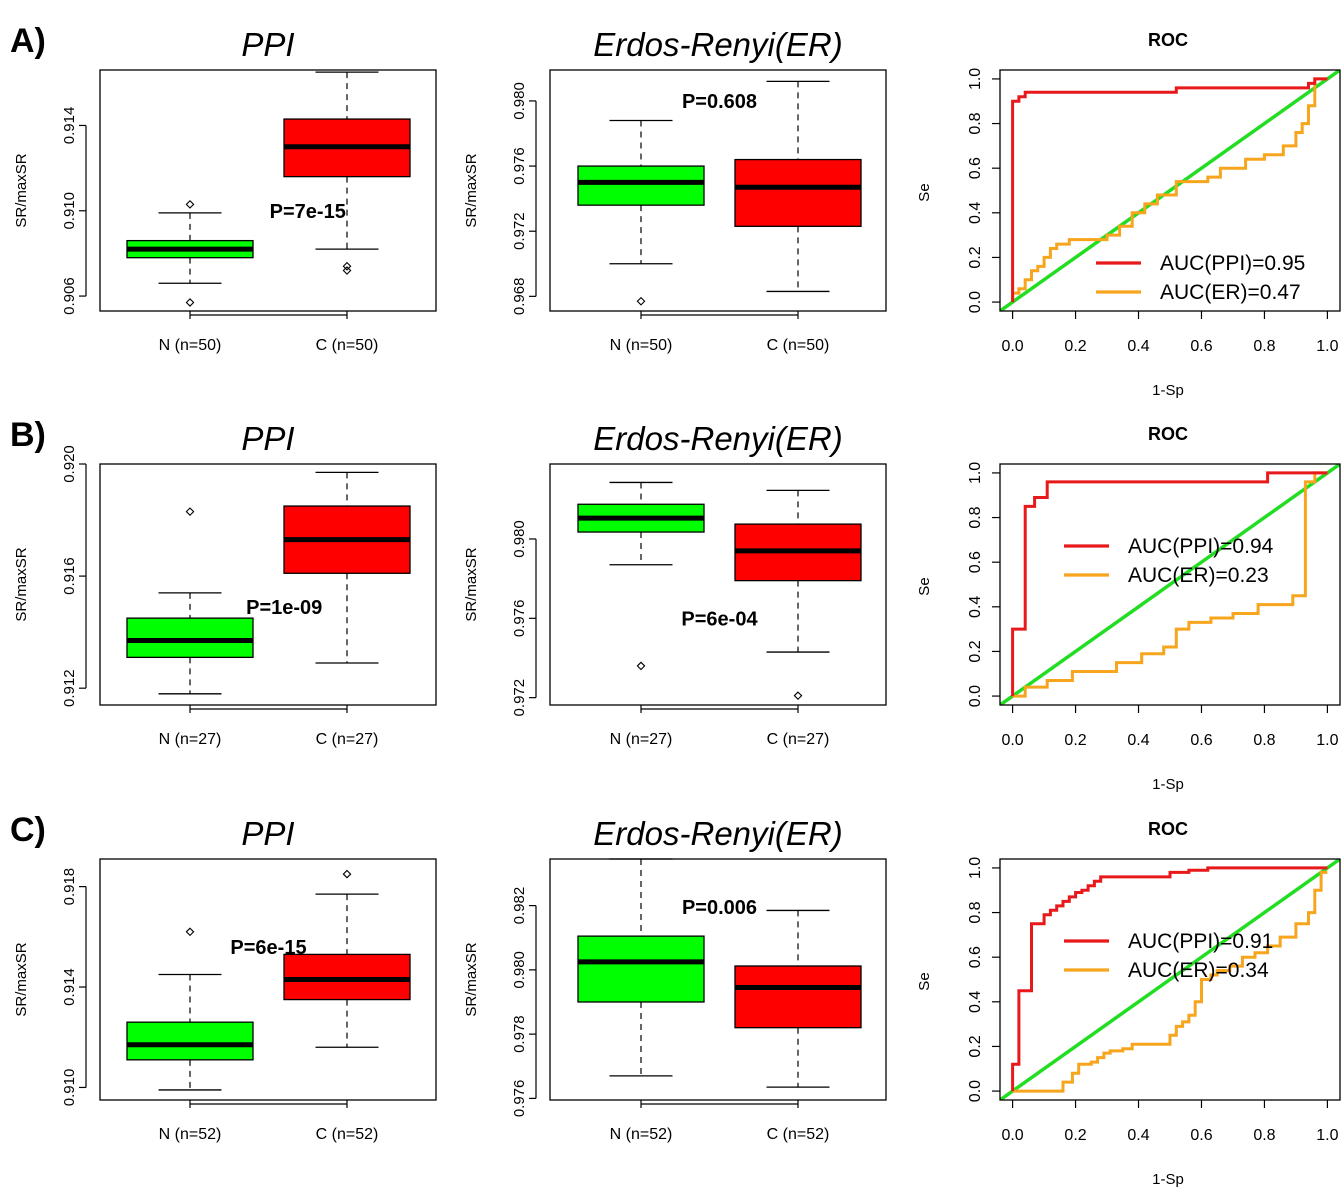  I want to click on legend-entry: AUC(PPI)=0.91, so click(1200, 941).